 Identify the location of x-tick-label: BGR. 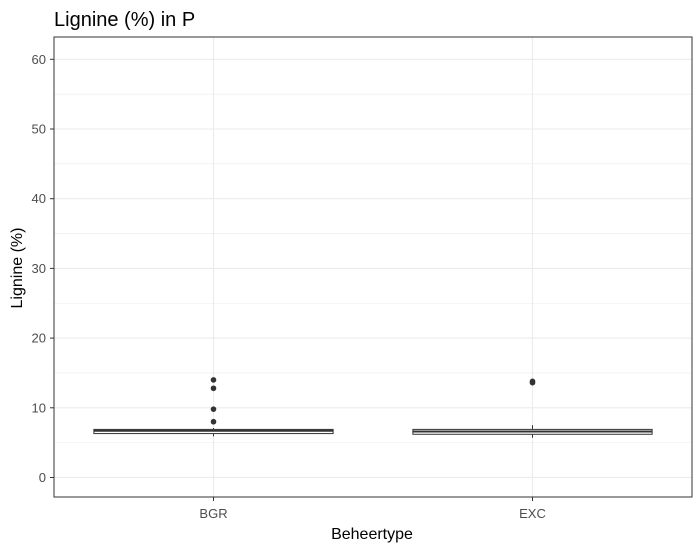
(213, 513).